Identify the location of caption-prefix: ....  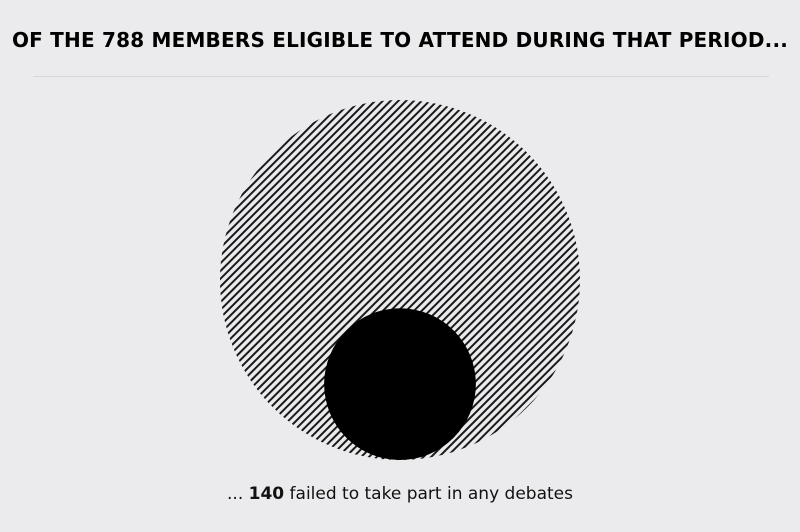
(235, 494).